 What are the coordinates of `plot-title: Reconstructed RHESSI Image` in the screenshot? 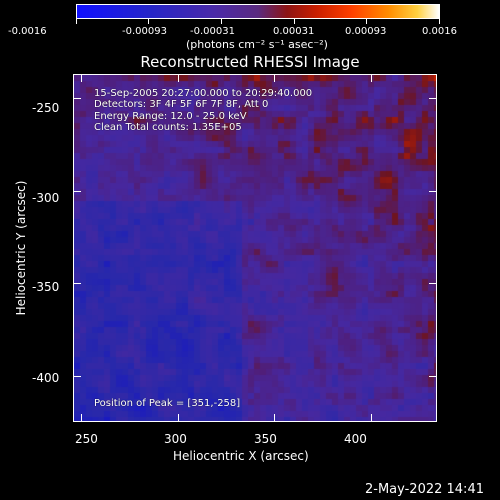 It's located at (250, 62).